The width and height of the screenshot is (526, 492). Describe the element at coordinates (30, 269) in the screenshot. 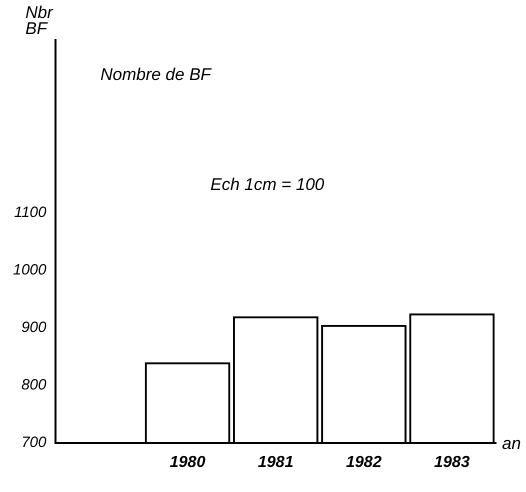

I see `y-tick-label: 1000` at that location.